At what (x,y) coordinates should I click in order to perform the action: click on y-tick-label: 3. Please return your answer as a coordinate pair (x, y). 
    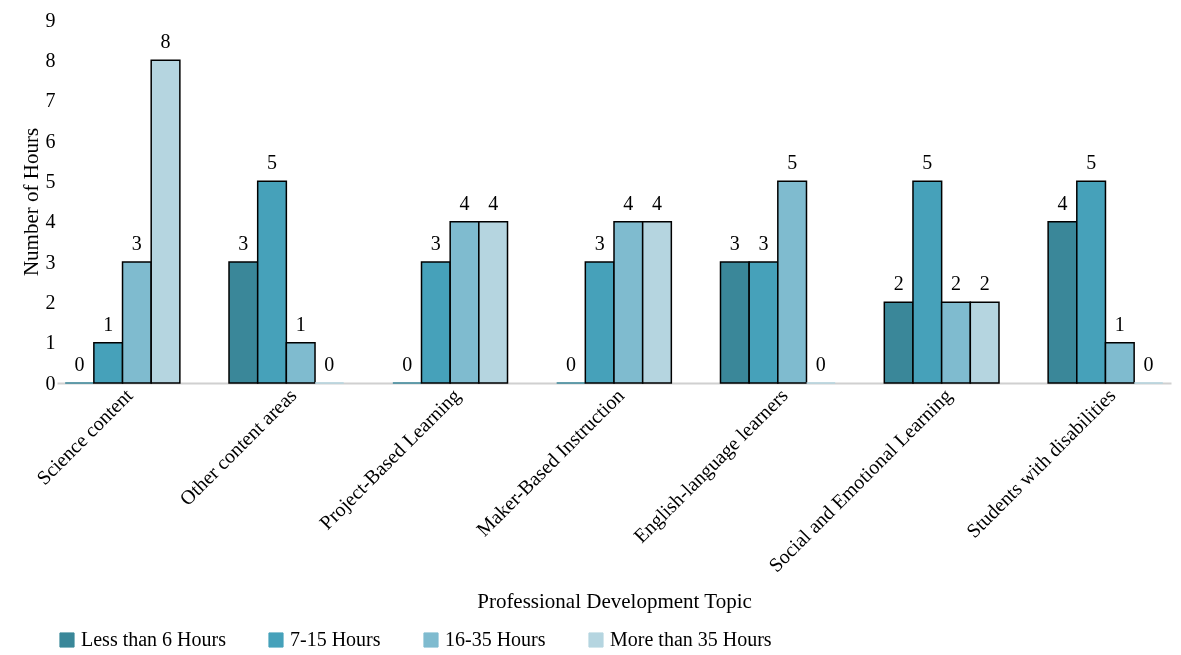
    Looking at the image, I should click on (50, 261).